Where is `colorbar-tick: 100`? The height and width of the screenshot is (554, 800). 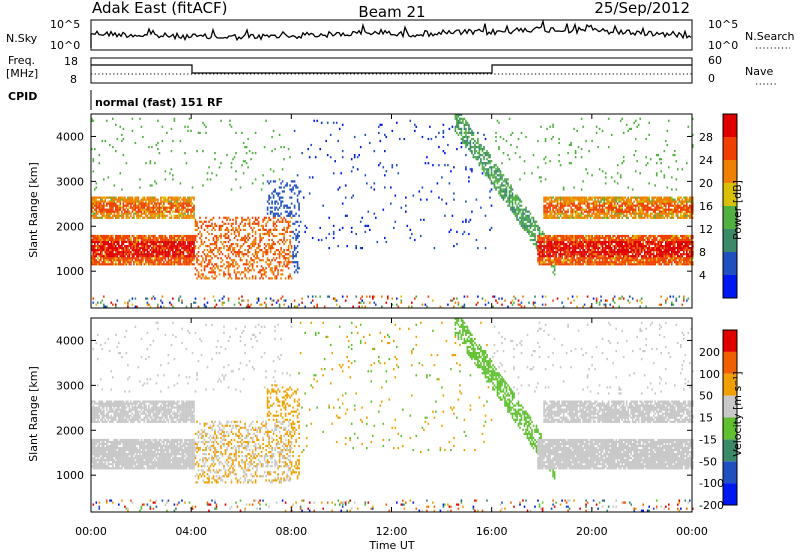
colorbar-tick: 100 is located at coordinates (709, 374).